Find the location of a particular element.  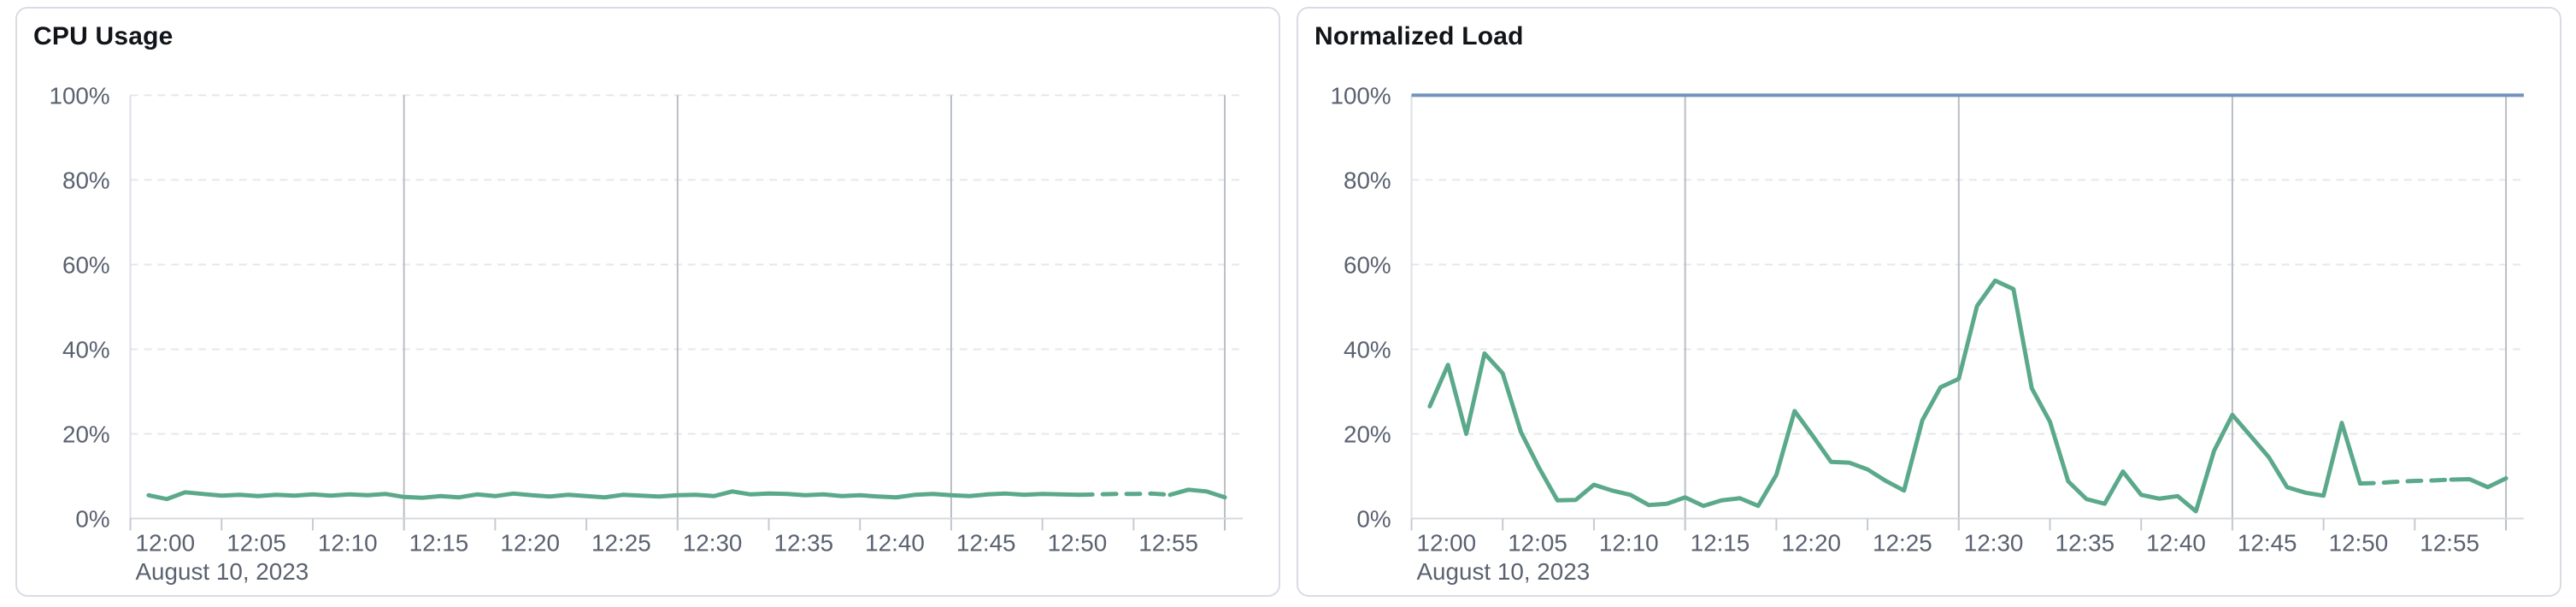

normalized-load-series-line is located at coordinates (1894, 396).